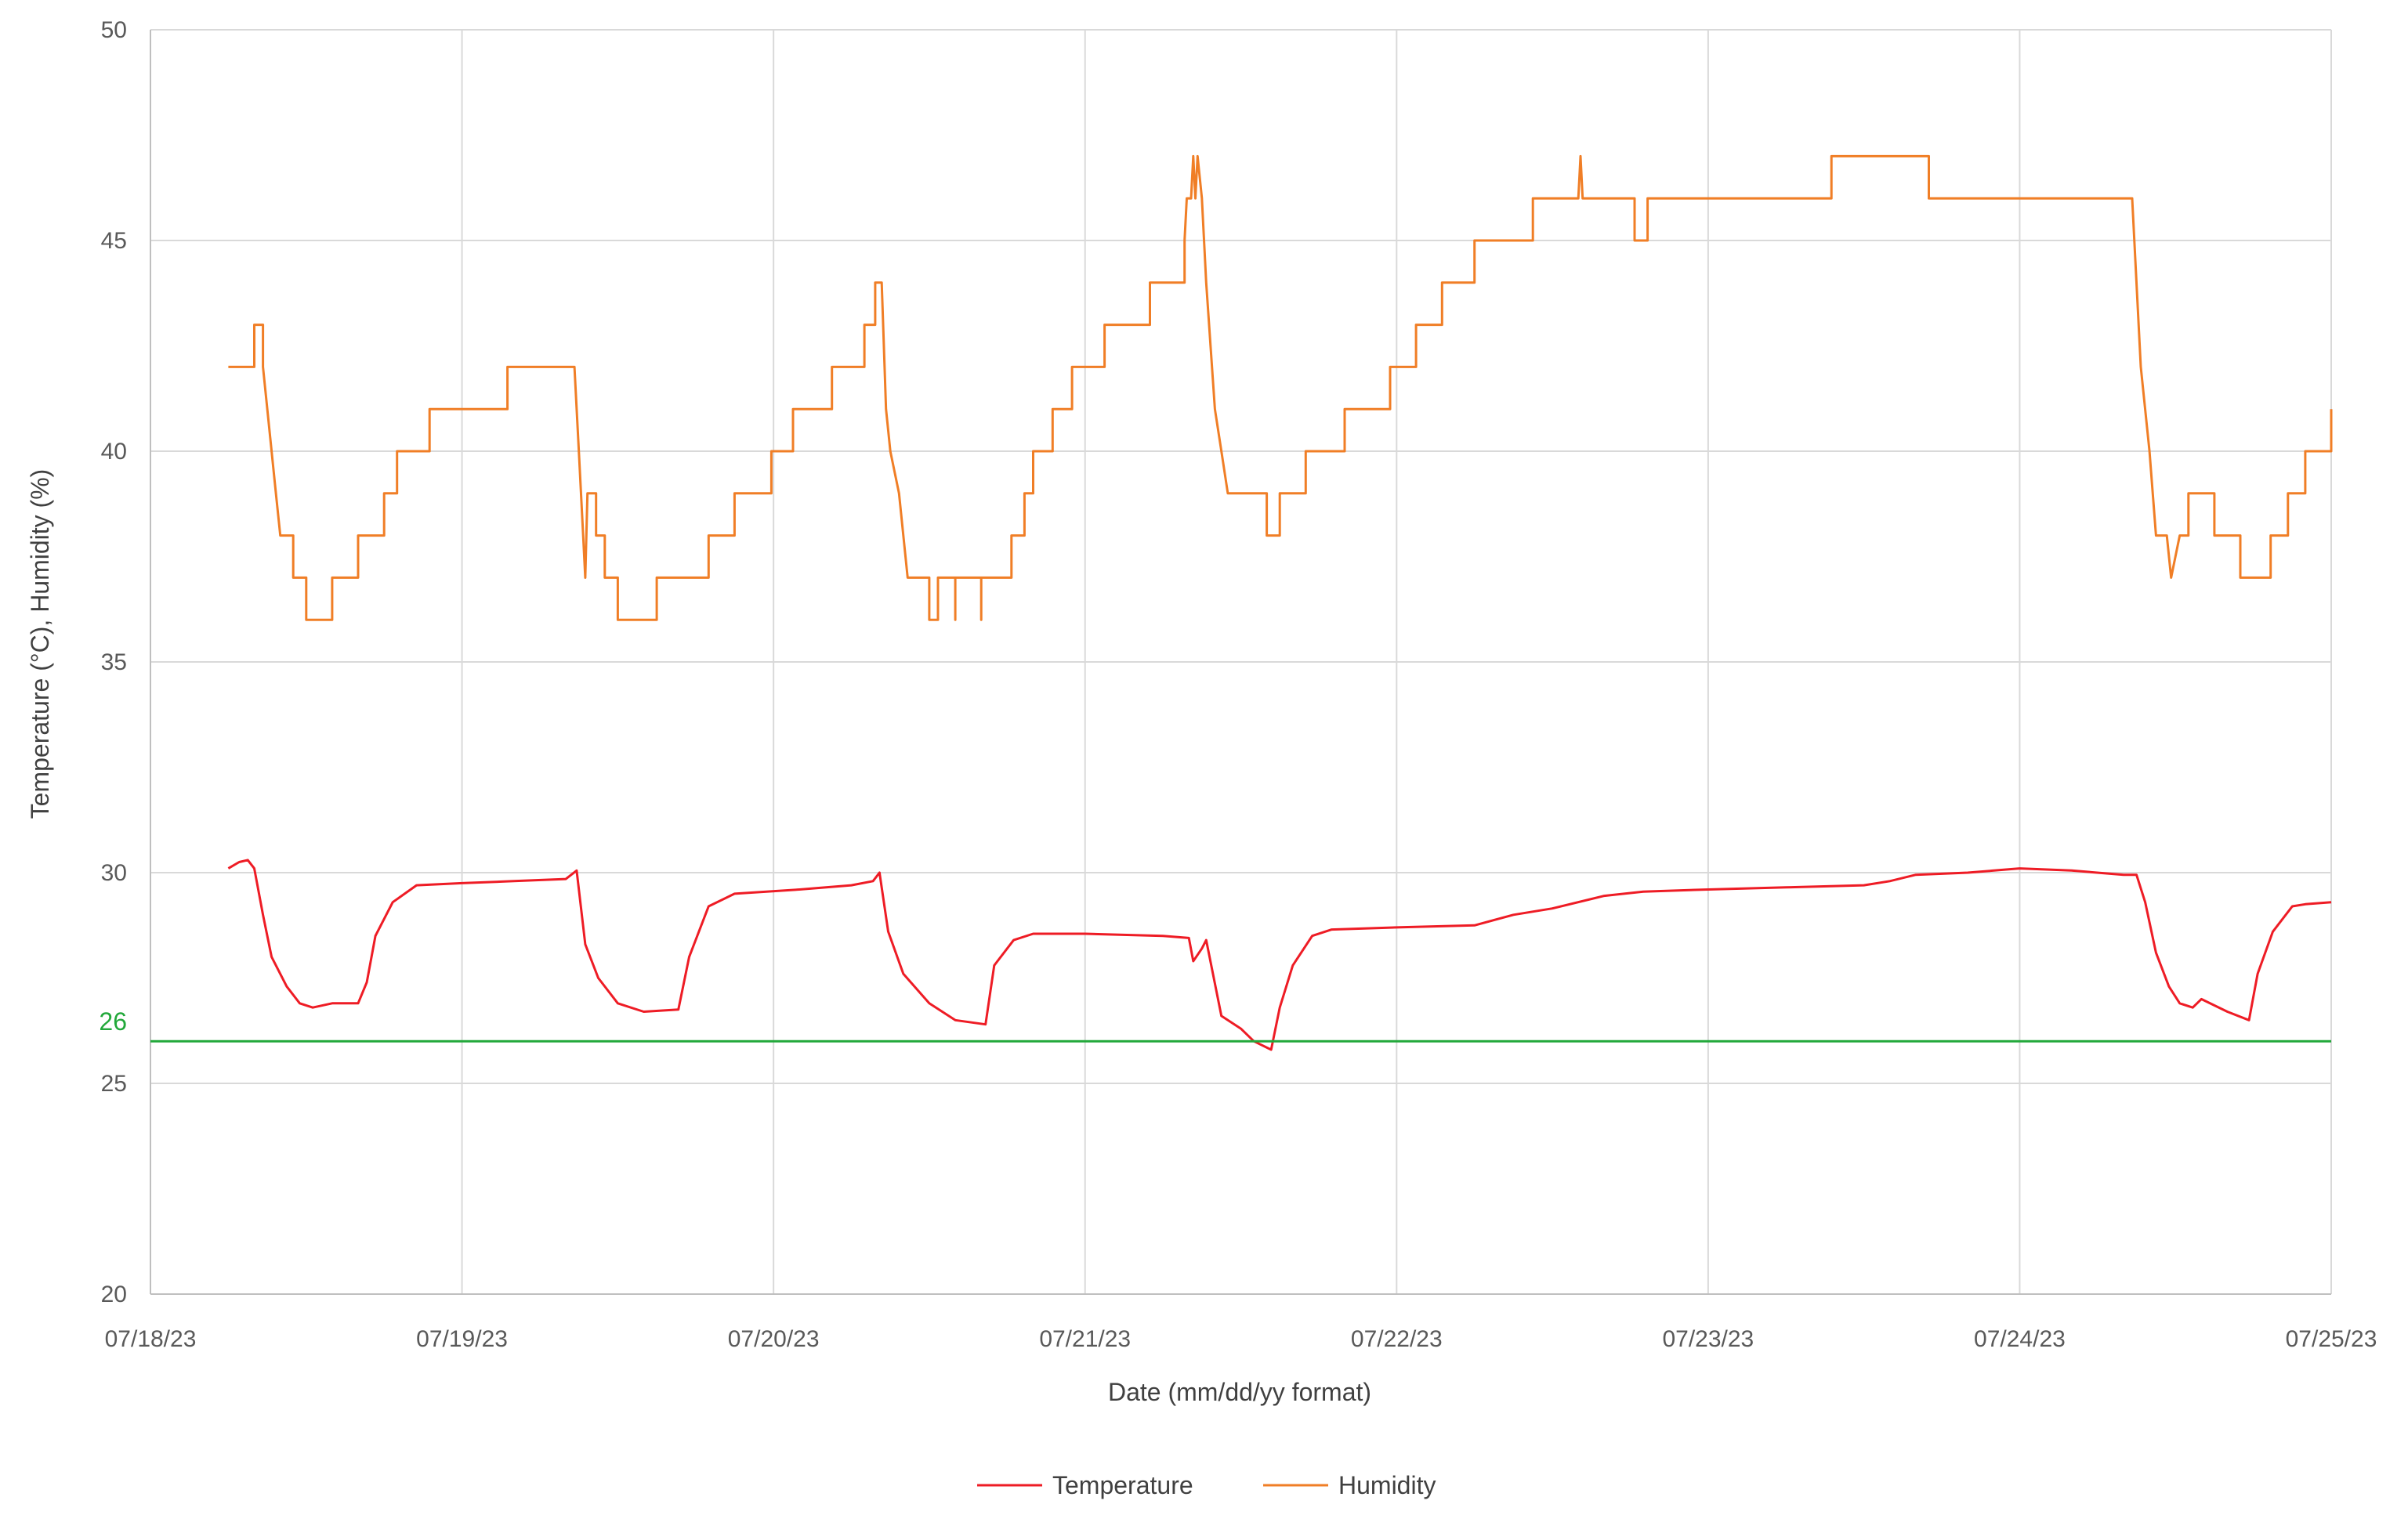 The width and height of the screenshot is (2408, 1515). I want to click on x-tick-label-5: 07/23/23, so click(1708, 1339).